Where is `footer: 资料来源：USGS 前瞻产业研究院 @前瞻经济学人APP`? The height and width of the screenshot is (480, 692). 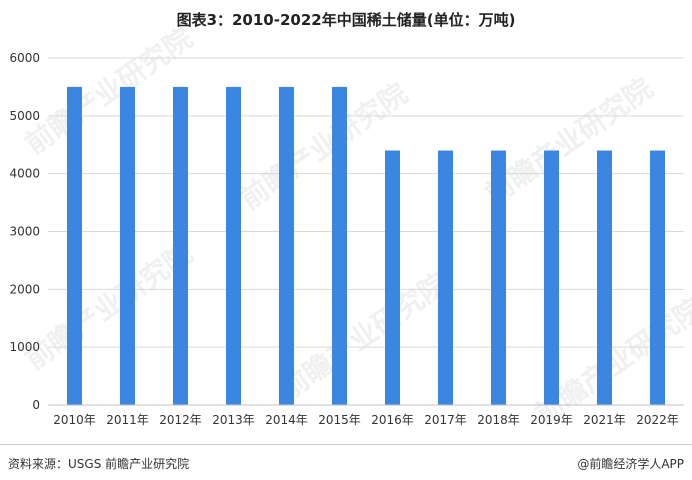 footer: 资料来源：USGS 前瞻产业研究院 @前瞻经济学人APP is located at coordinates (346, 462).